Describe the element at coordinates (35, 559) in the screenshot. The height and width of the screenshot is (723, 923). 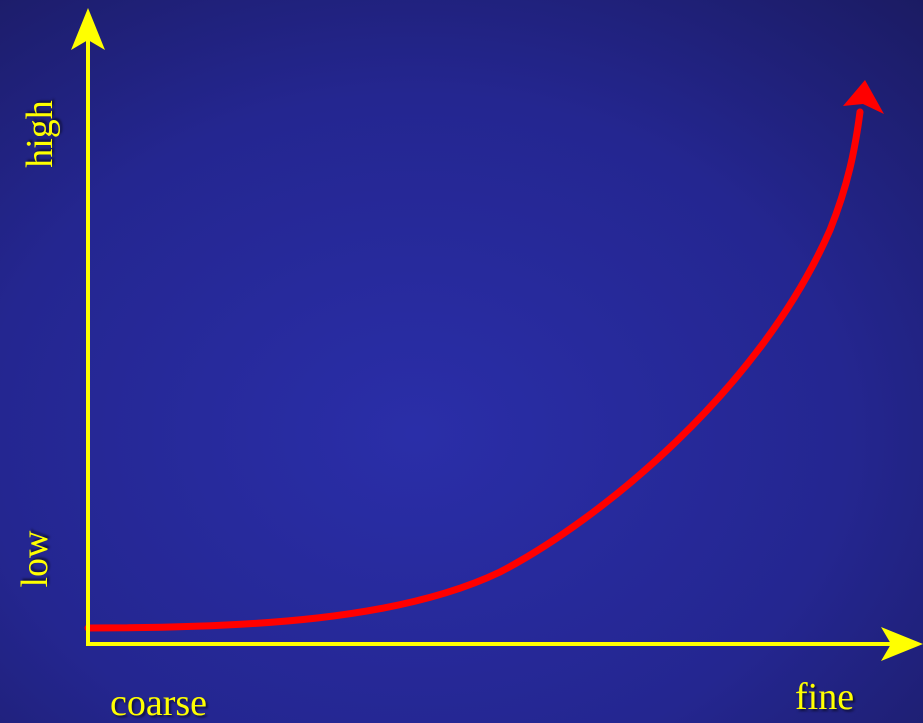
I see `y-axis-low-label: low` at that location.